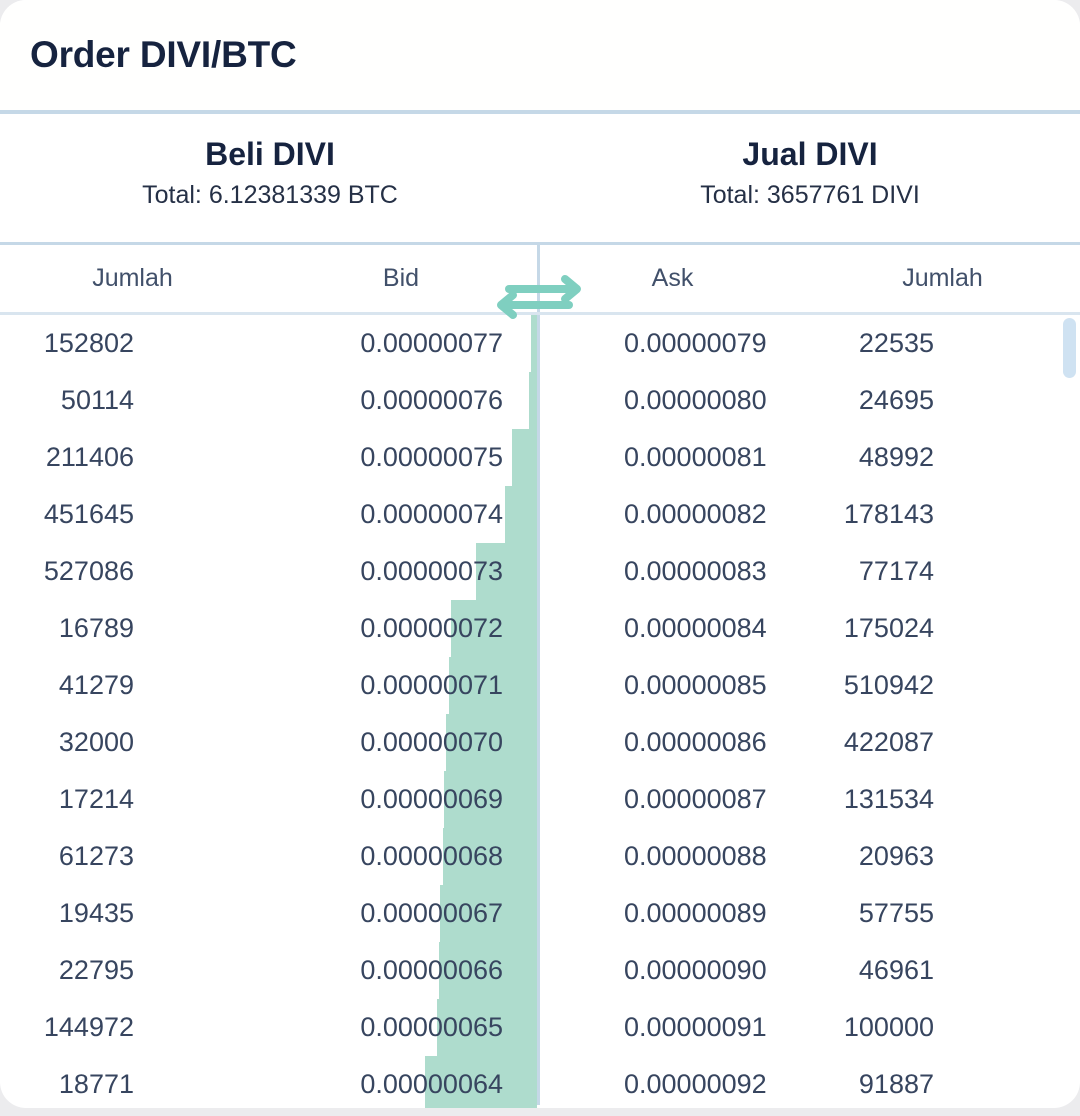 This screenshot has width=1080, height=1116. What do you see at coordinates (268, 913) in the screenshot?
I see `bid-row: 19435 0.00000067` at bounding box center [268, 913].